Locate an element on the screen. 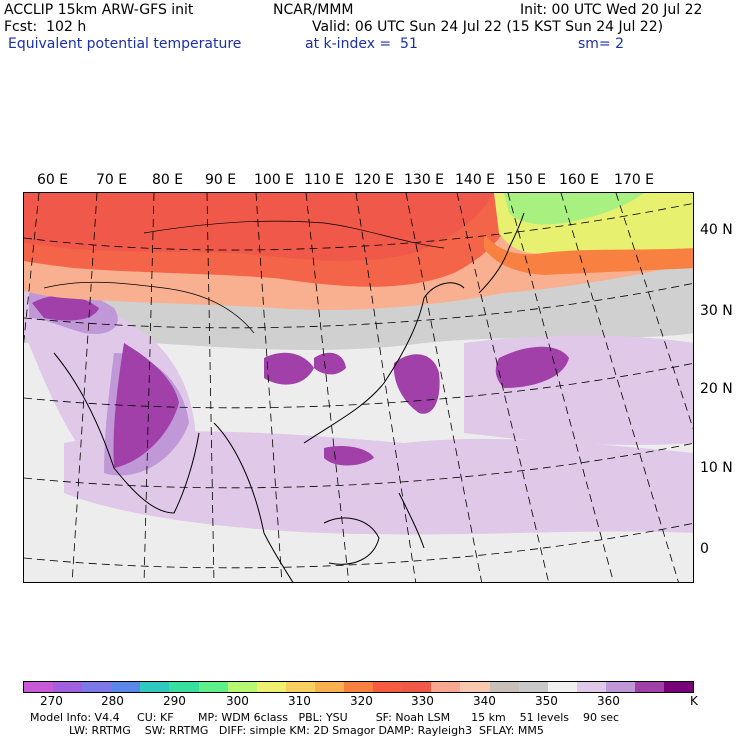 Image resolution: width=740 pixels, height=740 pixels. red-band-core is located at coordinates (259, 227).